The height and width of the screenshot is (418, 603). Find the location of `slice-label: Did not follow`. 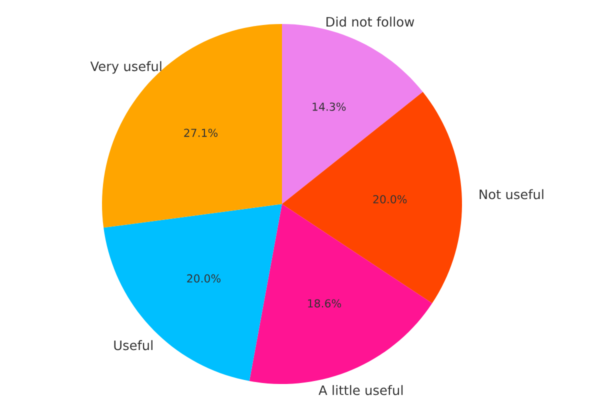

slice-label: Did not follow is located at coordinates (370, 21).